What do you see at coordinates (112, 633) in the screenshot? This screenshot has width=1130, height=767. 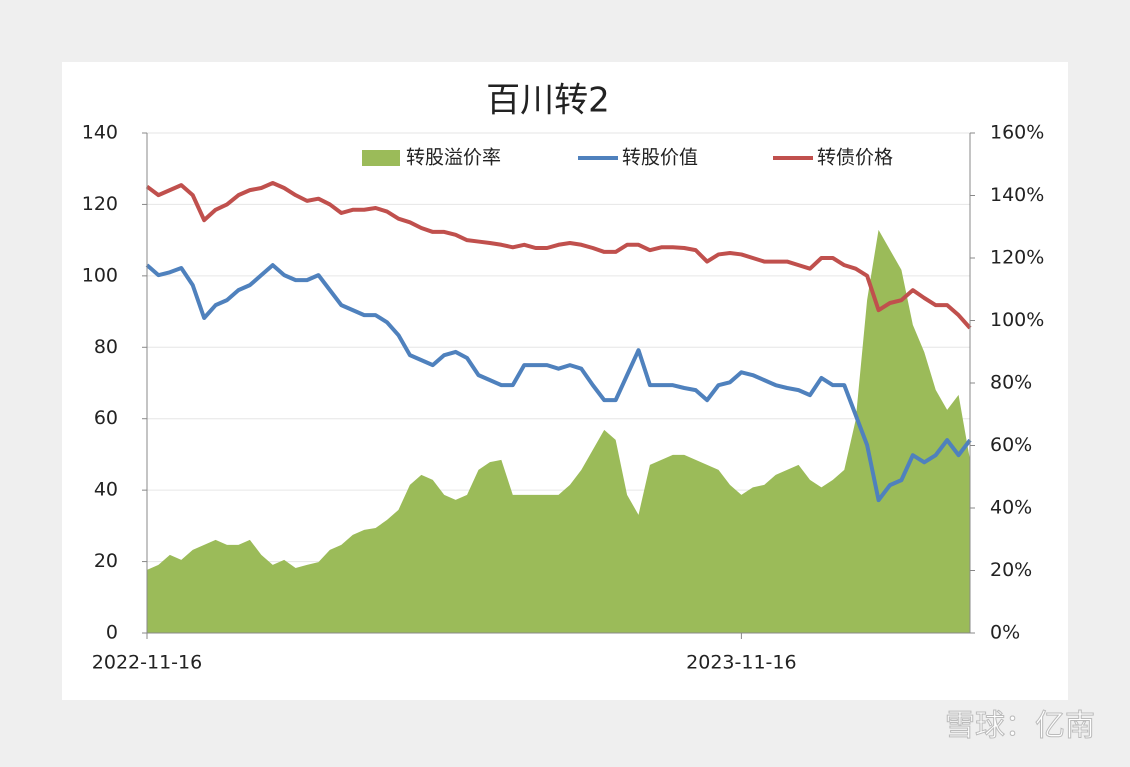 I see `y-tick-label: 0` at bounding box center [112, 633].